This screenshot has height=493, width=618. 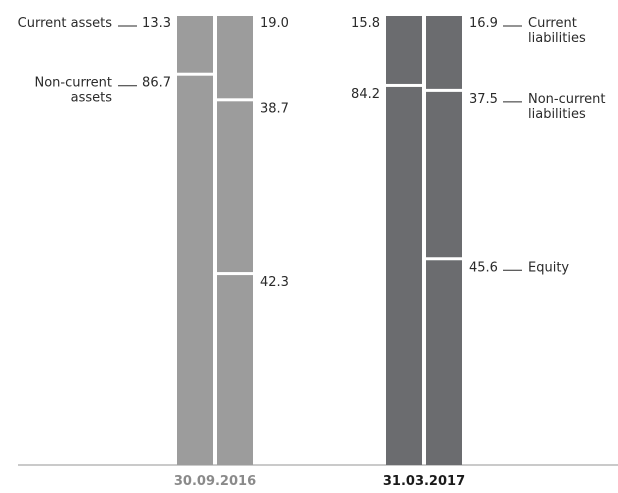 What do you see at coordinates (156, 23) in the screenshot?
I see `group-1-assets-current-assets-value: 13.3` at bounding box center [156, 23].